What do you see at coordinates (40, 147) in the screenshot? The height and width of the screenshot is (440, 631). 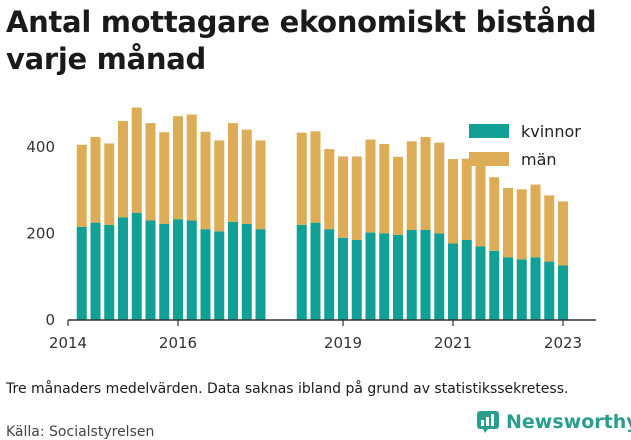 I see `y-tick-label: 400` at bounding box center [40, 147].